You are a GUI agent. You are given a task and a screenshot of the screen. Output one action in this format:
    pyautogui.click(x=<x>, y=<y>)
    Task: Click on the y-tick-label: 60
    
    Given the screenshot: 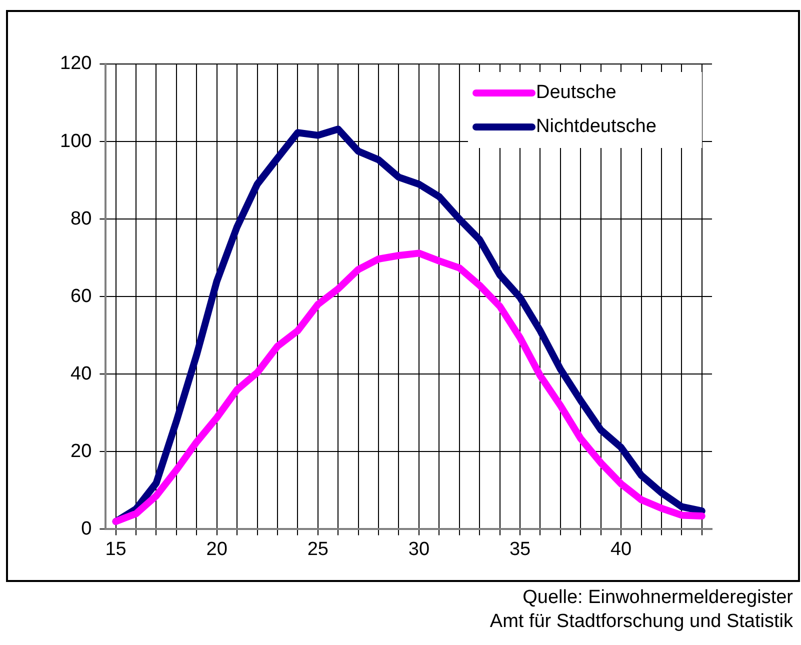 What is the action you would take?
    pyautogui.click(x=81, y=296)
    